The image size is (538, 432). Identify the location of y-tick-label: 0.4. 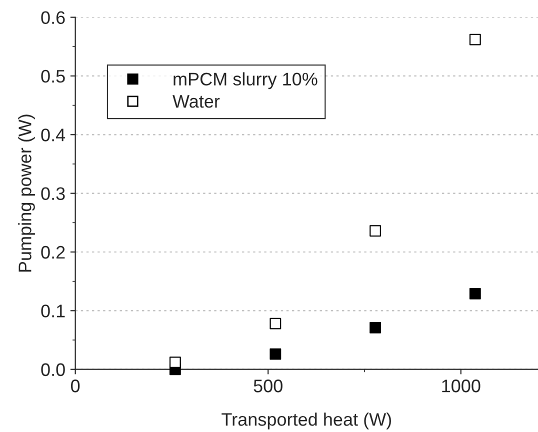
(53, 135).